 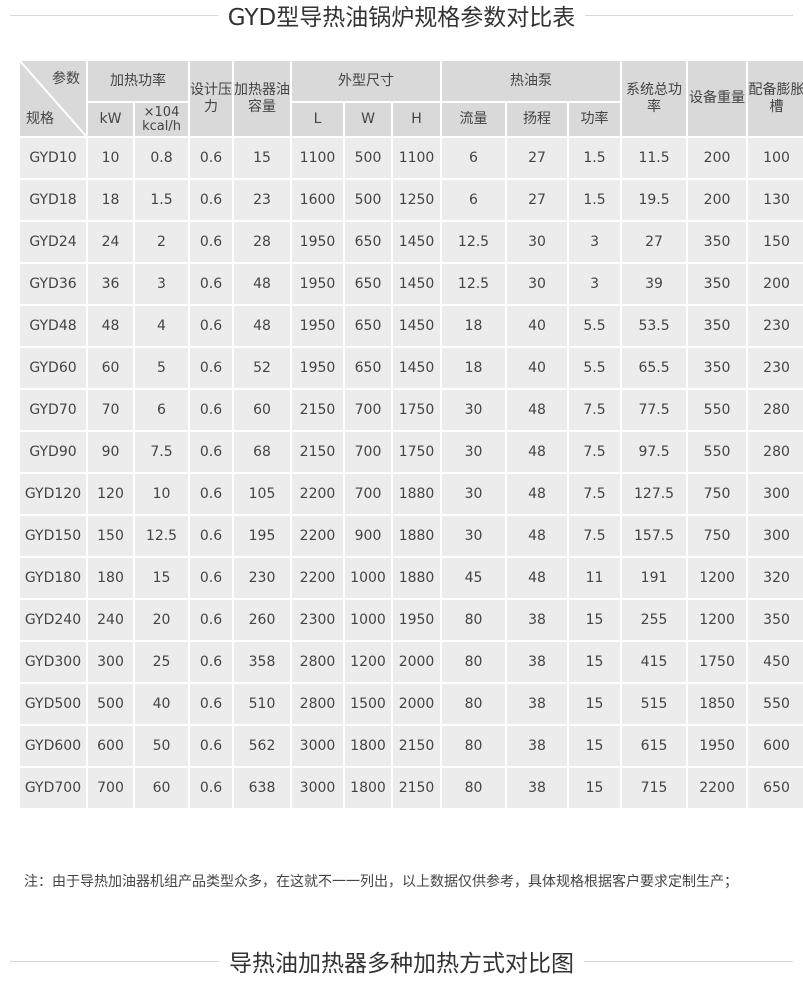 I want to click on model-cell: GYD18, so click(x=53, y=200).